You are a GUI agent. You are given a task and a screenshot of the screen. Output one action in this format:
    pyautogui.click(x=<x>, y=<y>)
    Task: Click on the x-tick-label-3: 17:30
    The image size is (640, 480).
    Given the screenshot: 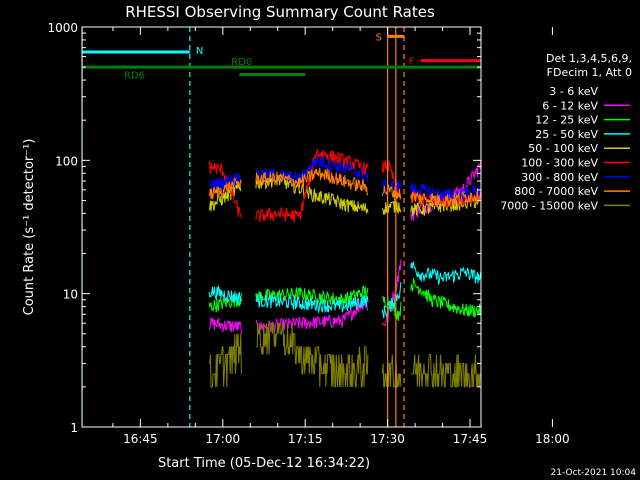 What is the action you would take?
    pyautogui.click(x=387, y=439)
    